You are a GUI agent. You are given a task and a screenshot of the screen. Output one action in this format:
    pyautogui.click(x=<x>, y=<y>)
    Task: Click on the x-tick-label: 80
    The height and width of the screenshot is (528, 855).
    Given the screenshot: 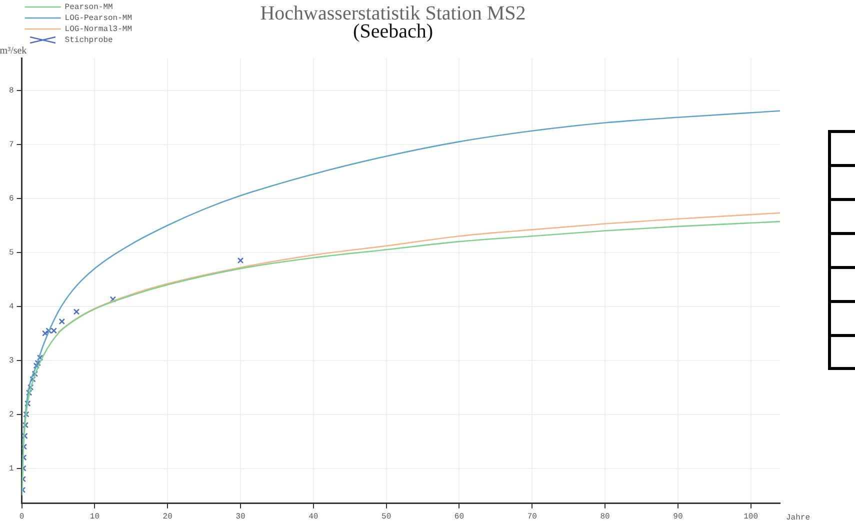 What is the action you would take?
    pyautogui.click(x=605, y=517)
    